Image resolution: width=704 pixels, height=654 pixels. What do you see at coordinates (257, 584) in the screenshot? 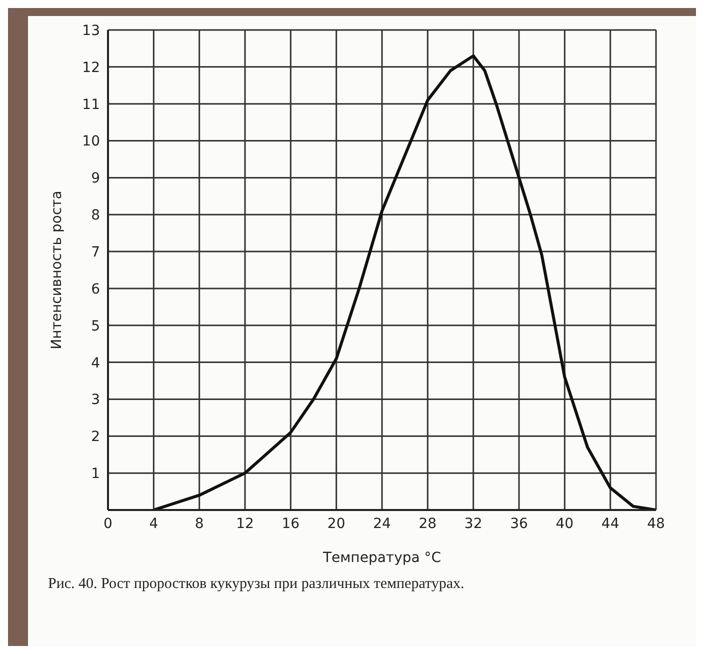
I see `text: Рис. 40. Рост проростков кукурузы при различных температурах.` at bounding box center [257, 584].